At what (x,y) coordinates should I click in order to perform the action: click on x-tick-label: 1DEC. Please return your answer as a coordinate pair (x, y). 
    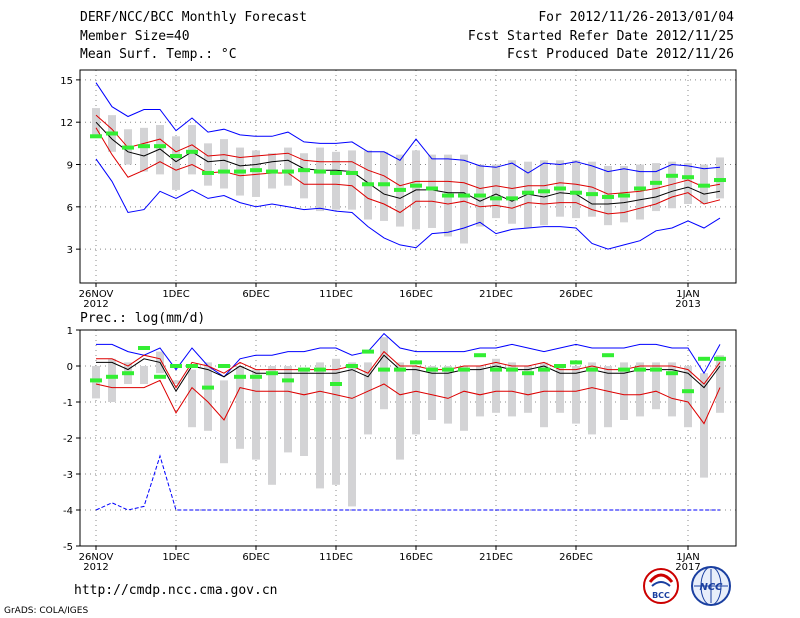
    Looking at the image, I should click on (175, 557).